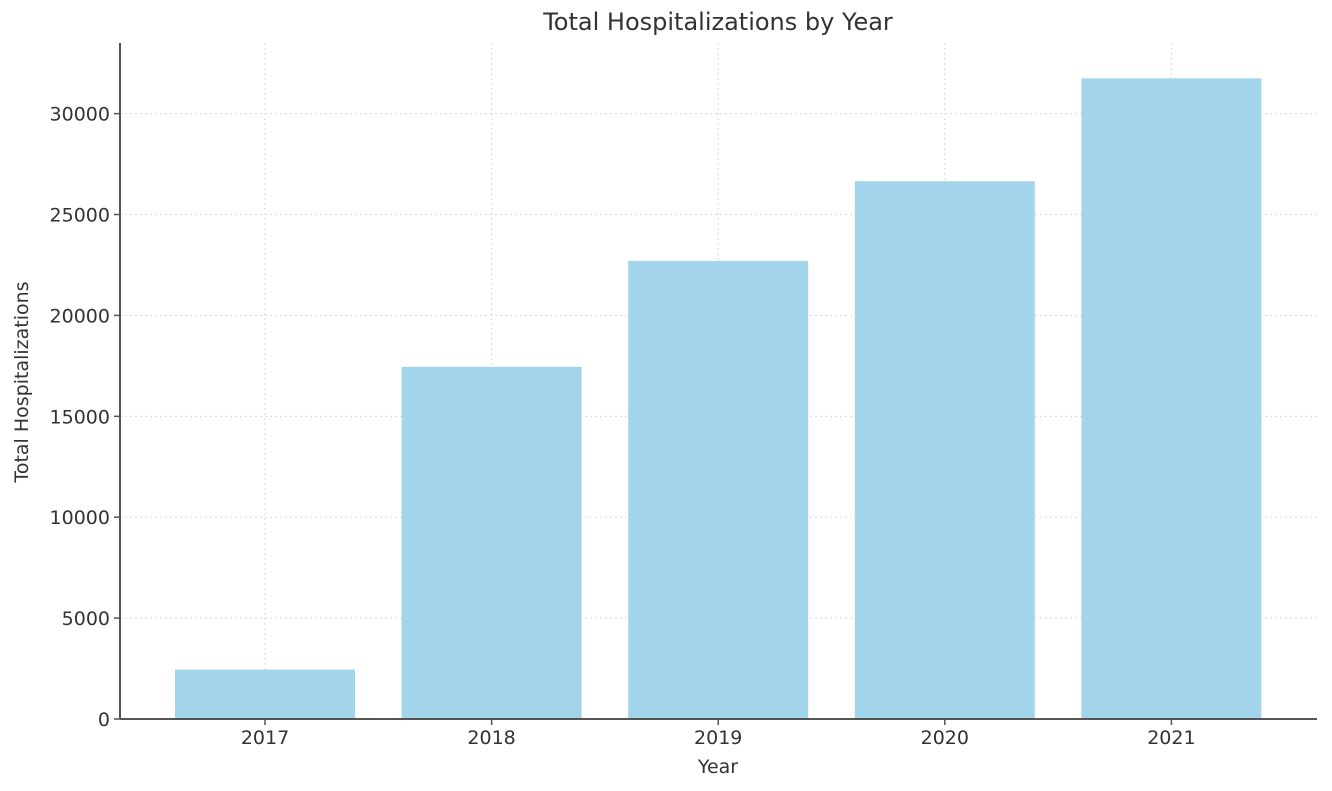  Describe the element at coordinates (265, 738) in the screenshot. I see `x-tick-label: 2017` at that location.